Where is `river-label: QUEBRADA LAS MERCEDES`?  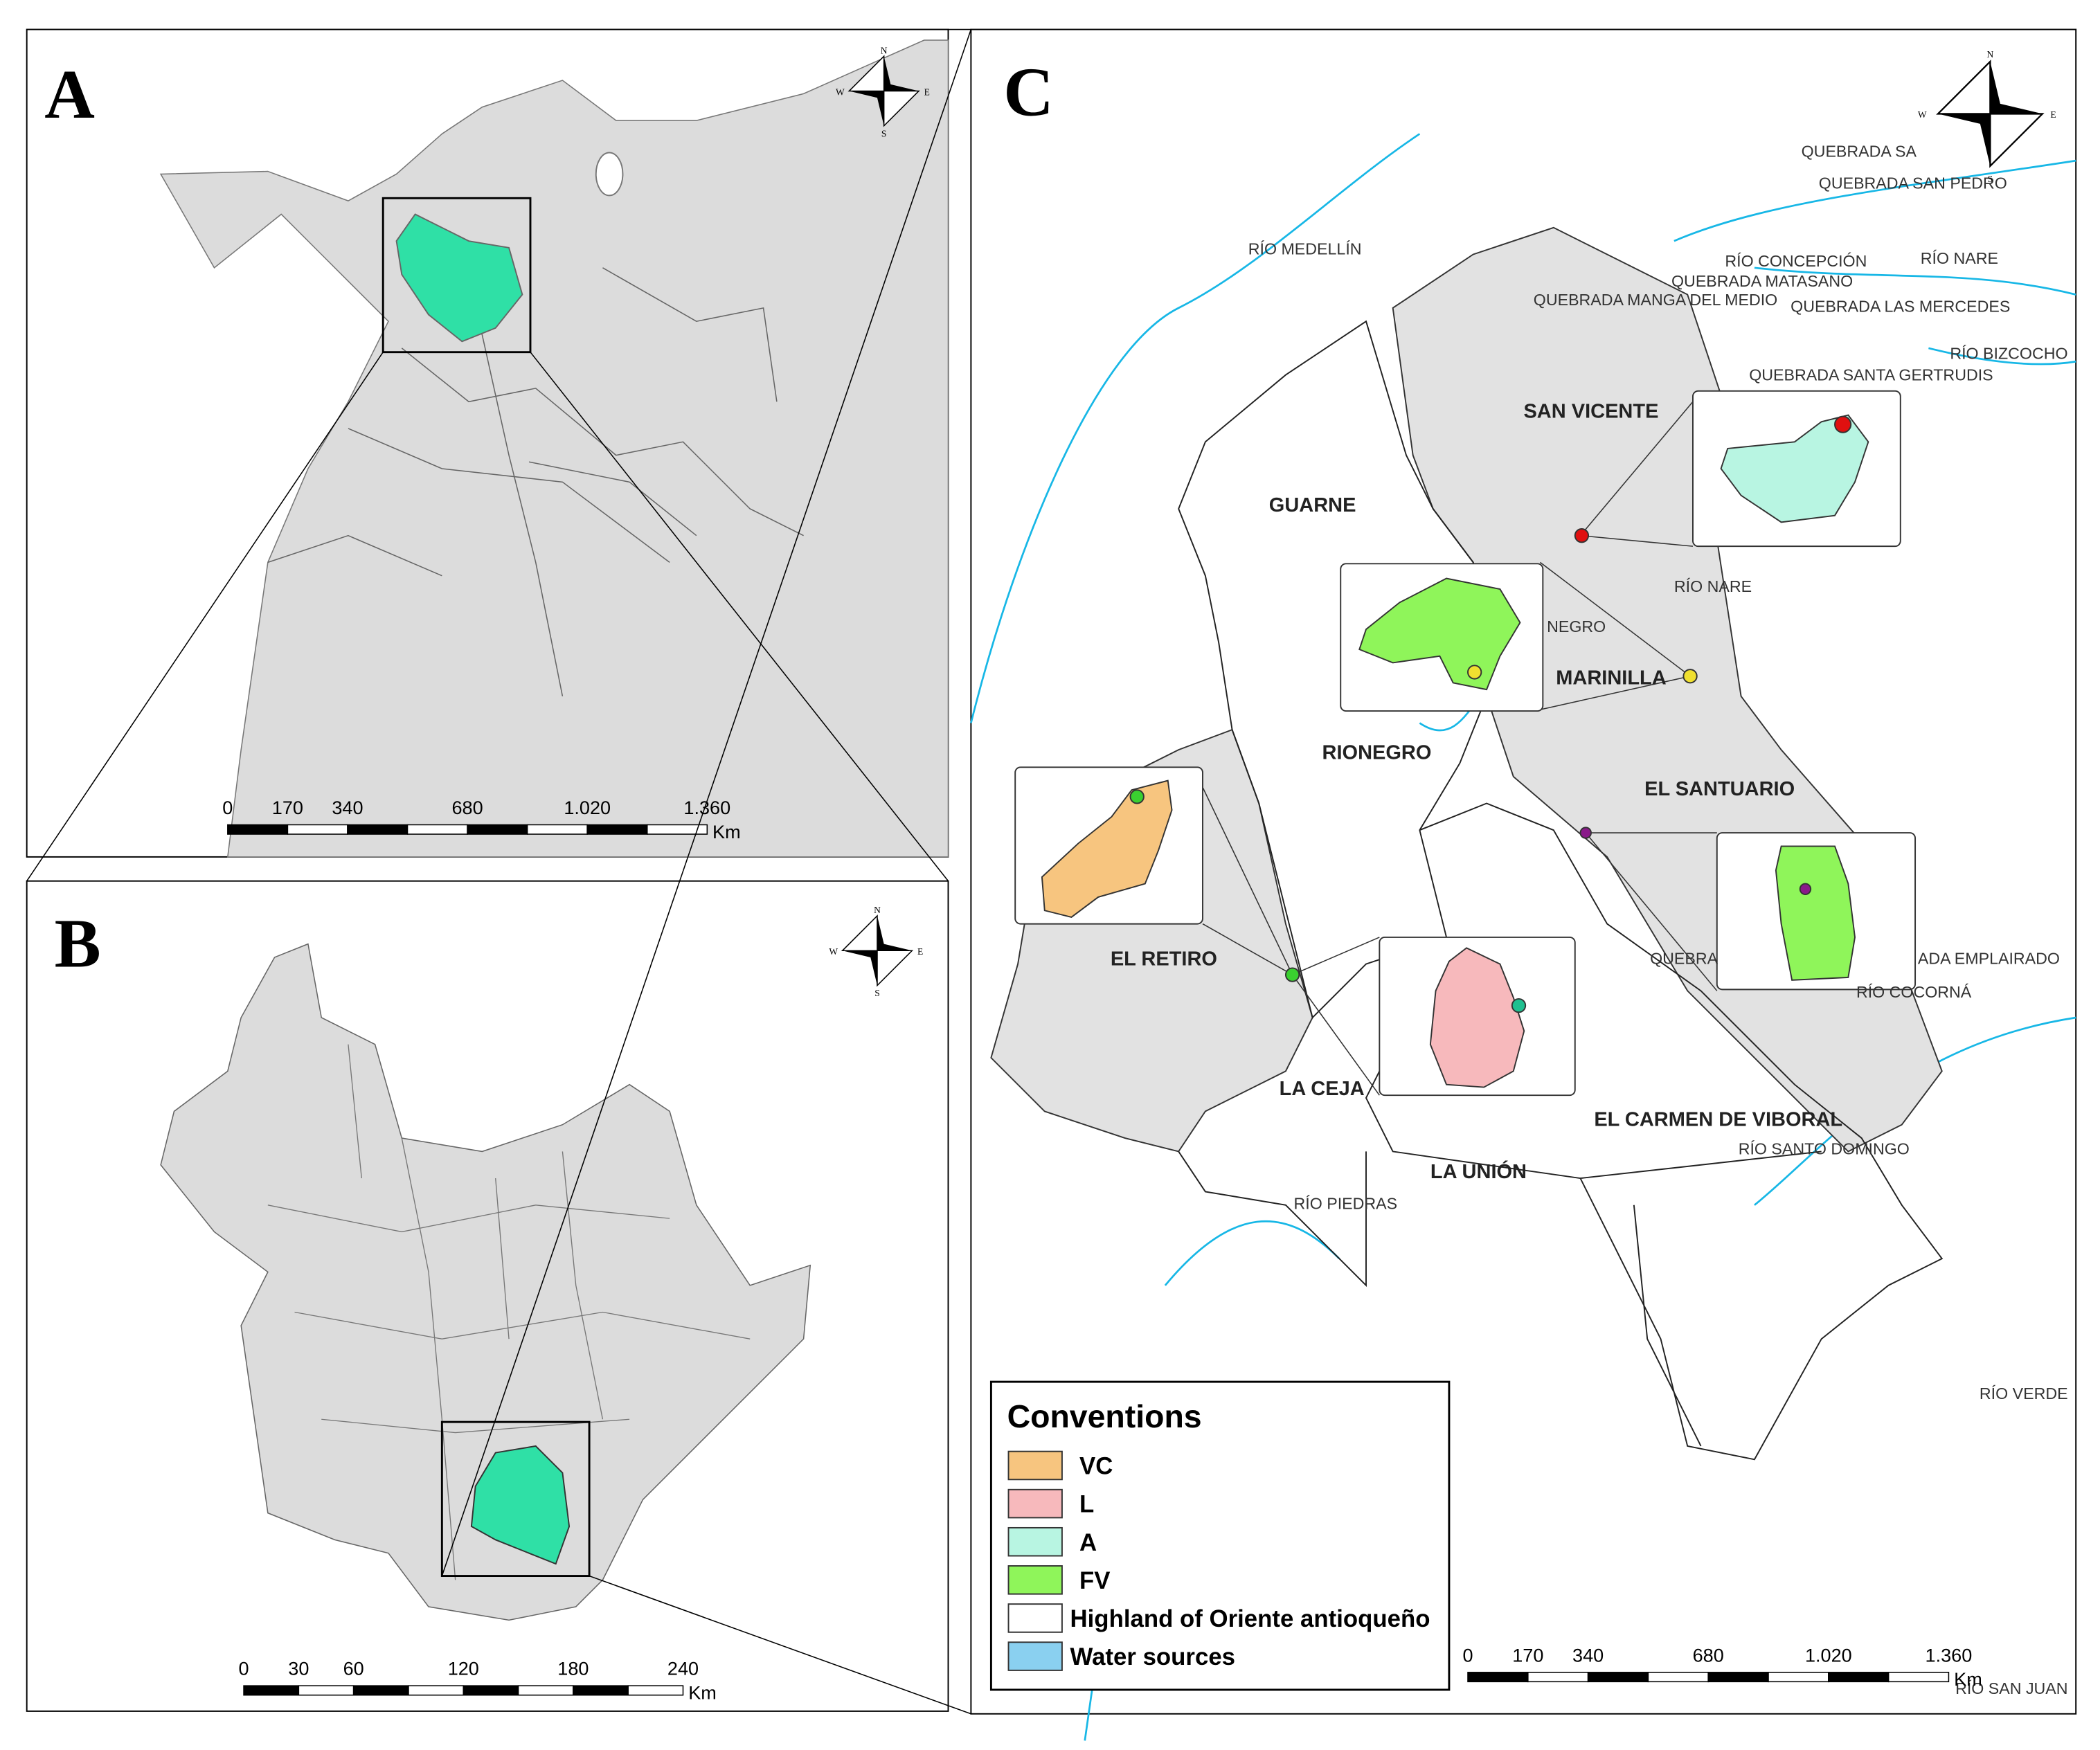 river-label: QUEBRADA LAS MERCEDES is located at coordinates (1901, 307).